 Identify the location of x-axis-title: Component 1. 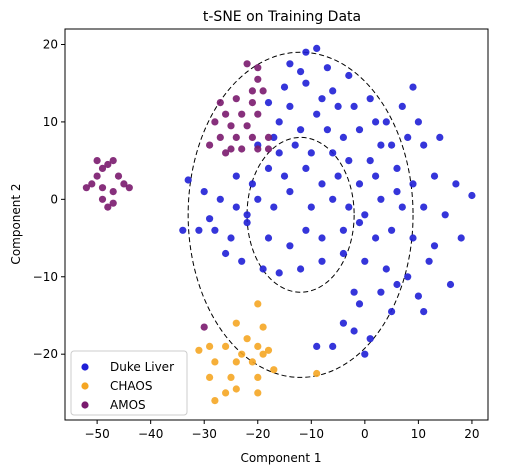
(280, 458).